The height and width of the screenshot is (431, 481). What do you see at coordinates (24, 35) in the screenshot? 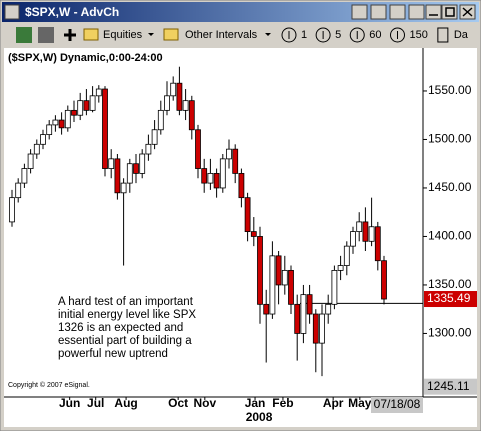
I see `chain-icon` at bounding box center [24, 35].